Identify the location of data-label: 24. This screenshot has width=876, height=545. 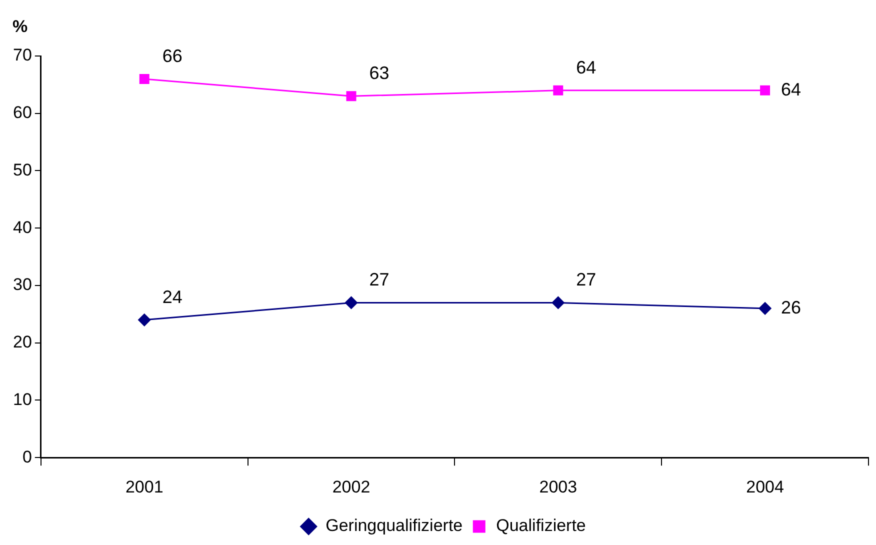
(172, 296).